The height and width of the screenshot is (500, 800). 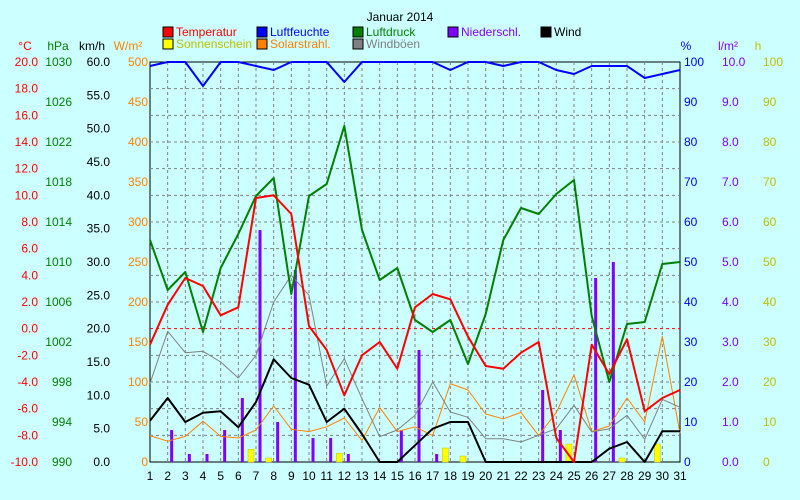 I want to click on temp-tick-label: -8.0, so click(x=27, y=435).